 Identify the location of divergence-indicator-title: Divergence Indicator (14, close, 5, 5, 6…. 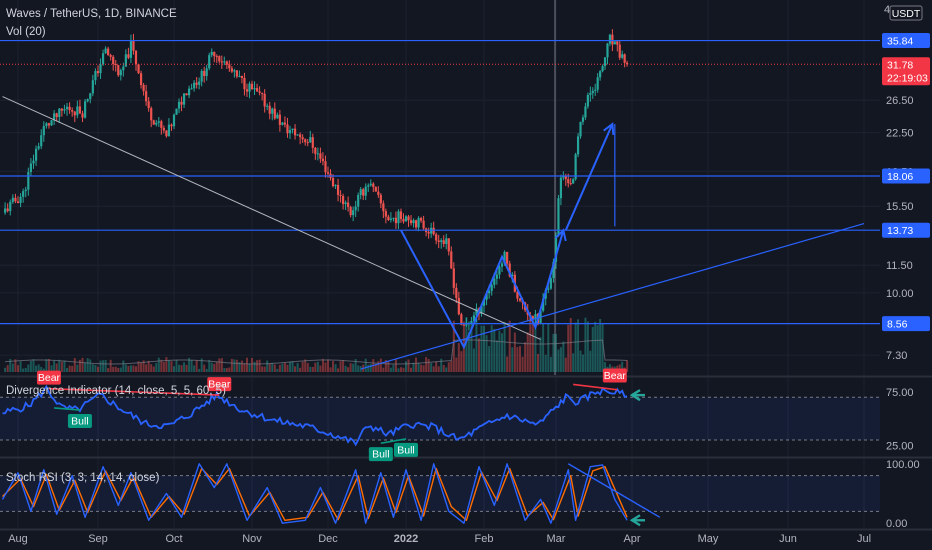
(116, 391).